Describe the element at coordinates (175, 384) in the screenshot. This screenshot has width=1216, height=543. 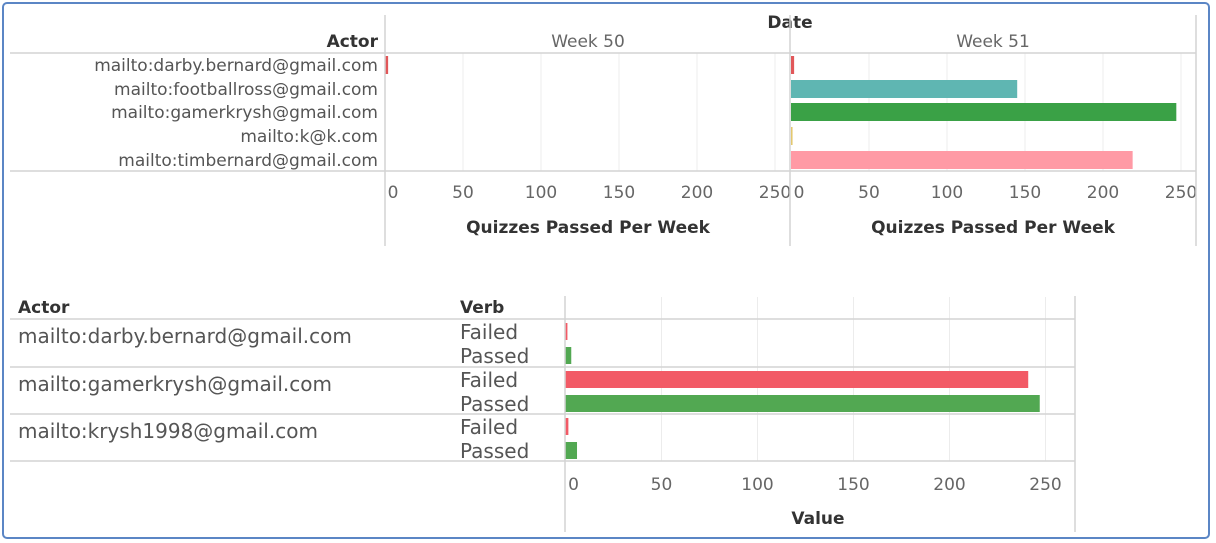
I see `actor-label: mailto:gamerkrysh@gmail.com` at that location.